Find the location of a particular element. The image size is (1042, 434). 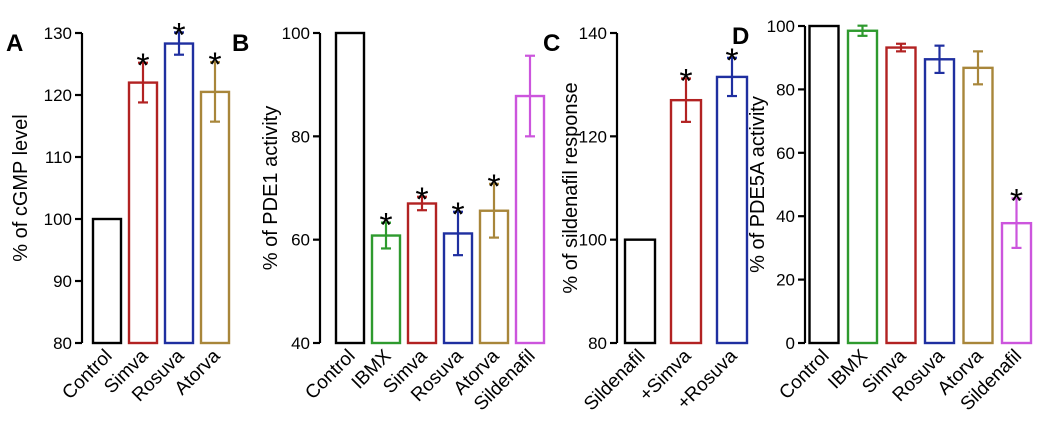

y-axis-title: % of PDE5A activity is located at coordinates (758, 184).